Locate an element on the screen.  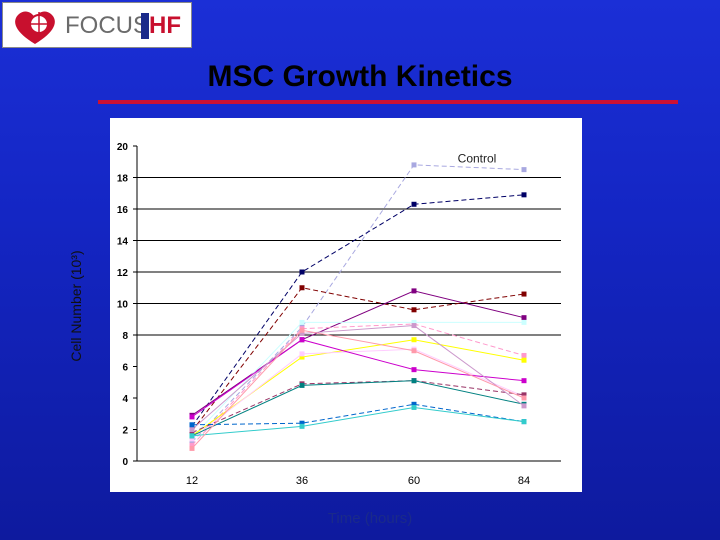
y-tick-label: 2 is located at coordinates (125, 431).